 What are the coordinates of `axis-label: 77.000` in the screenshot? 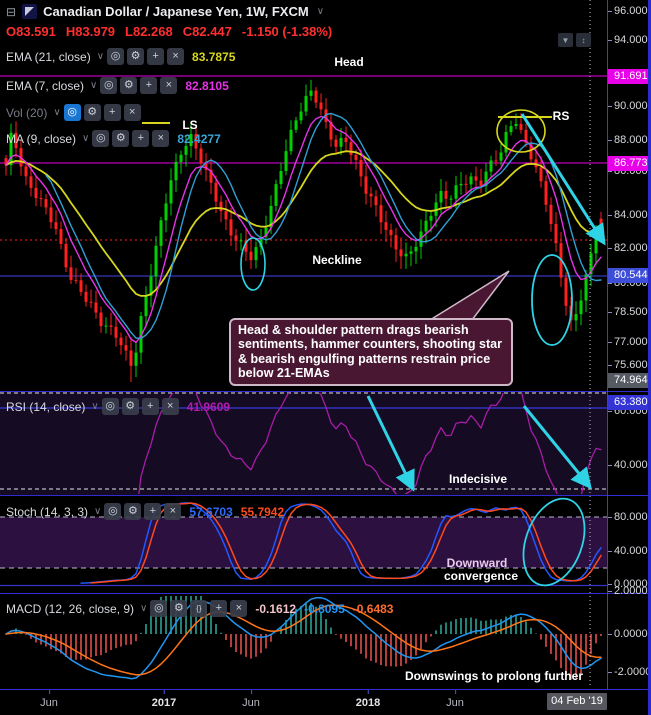 It's located at (629, 342).